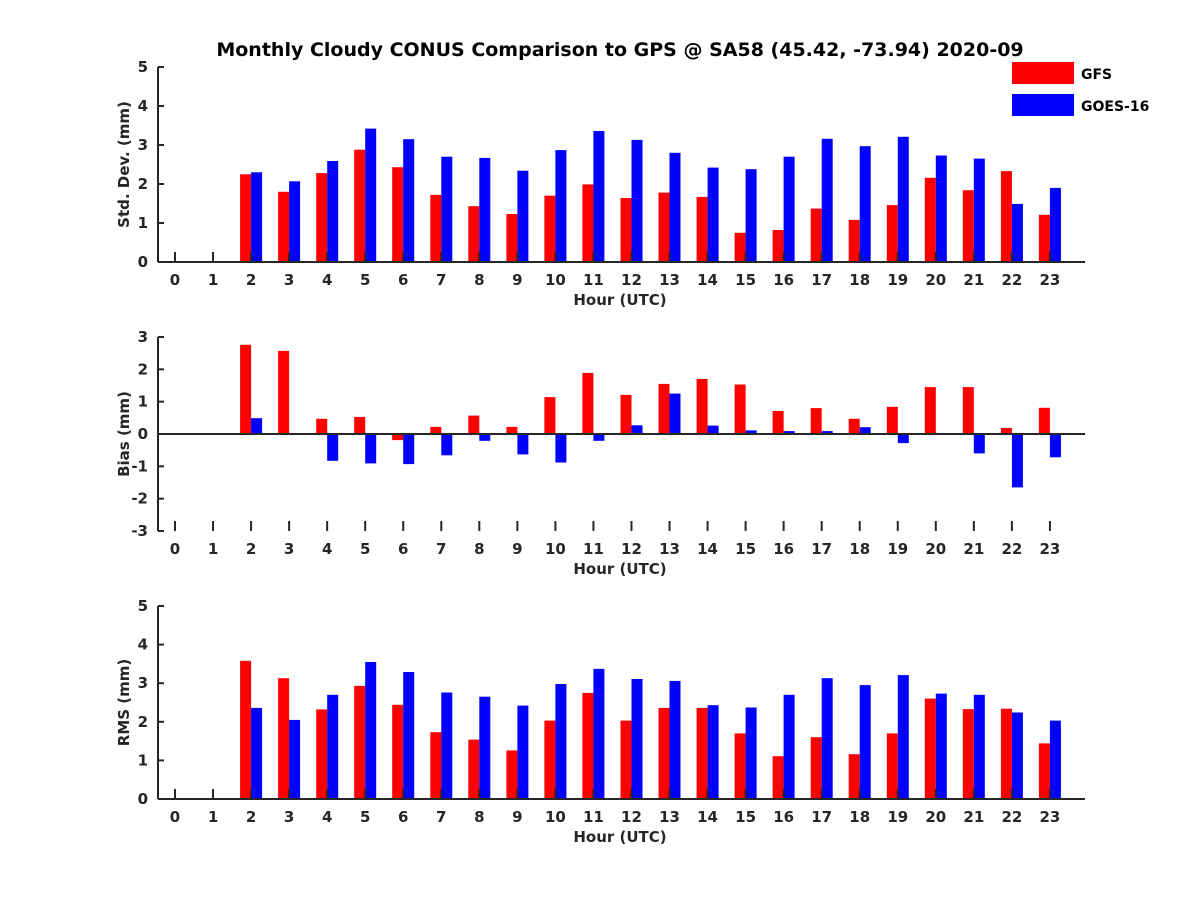 The image size is (1200, 900). What do you see at coordinates (707, 549) in the screenshot?
I see `bias-x-tick-label: 14` at bounding box center [707, 549].